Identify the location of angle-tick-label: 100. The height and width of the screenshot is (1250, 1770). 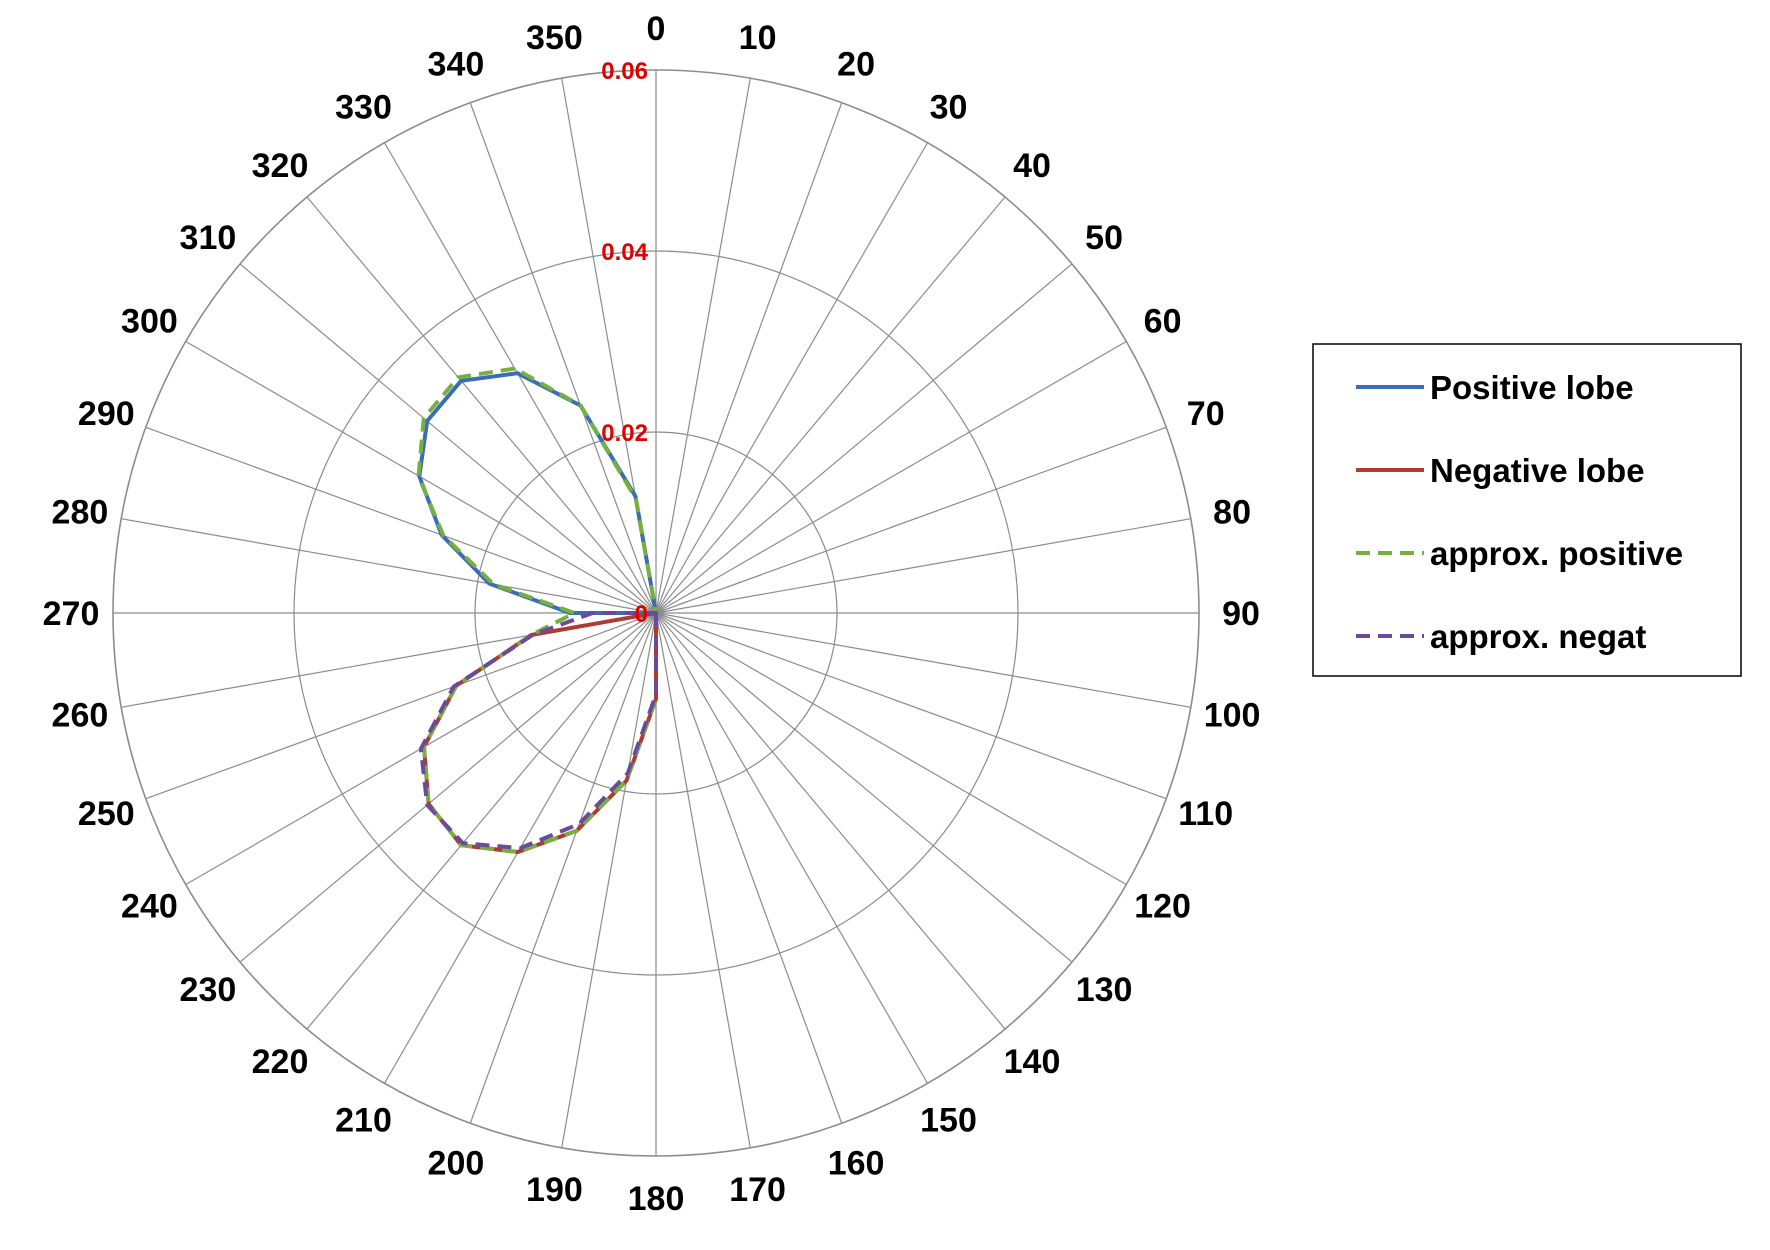
(1232, 716).